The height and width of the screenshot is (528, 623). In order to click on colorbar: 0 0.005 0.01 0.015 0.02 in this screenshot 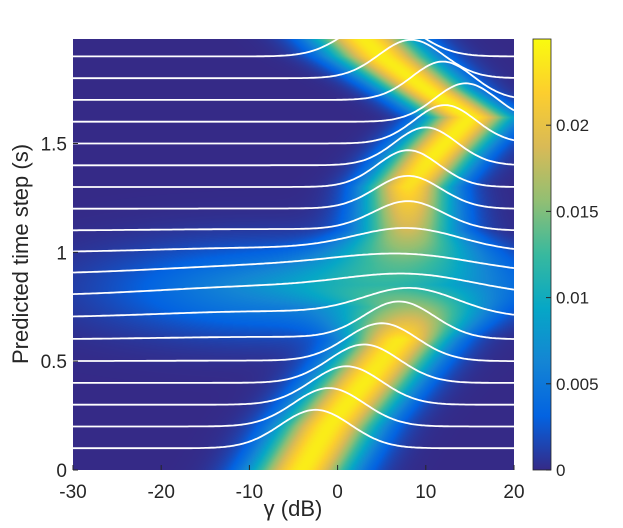, I will do `click(565, 259)`.